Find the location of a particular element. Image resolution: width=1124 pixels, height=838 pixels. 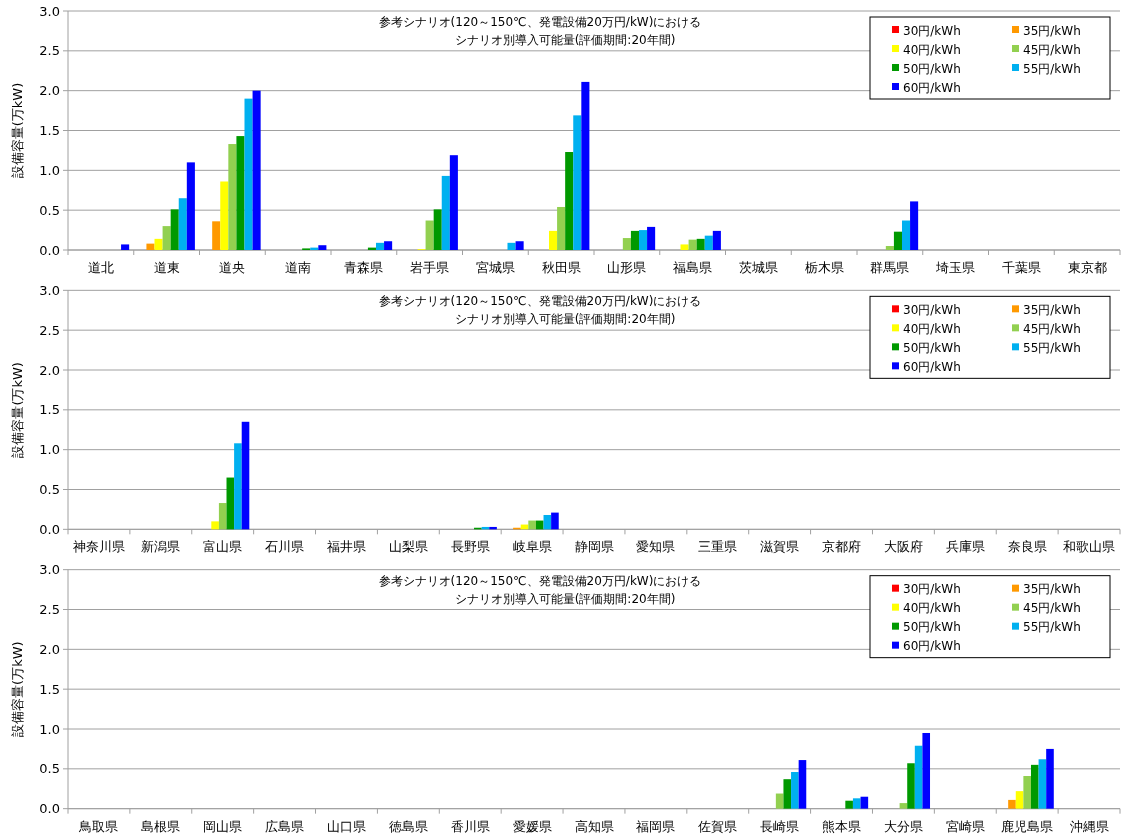

x-tick-label: 京都府 is located at coordinates (842, 547).